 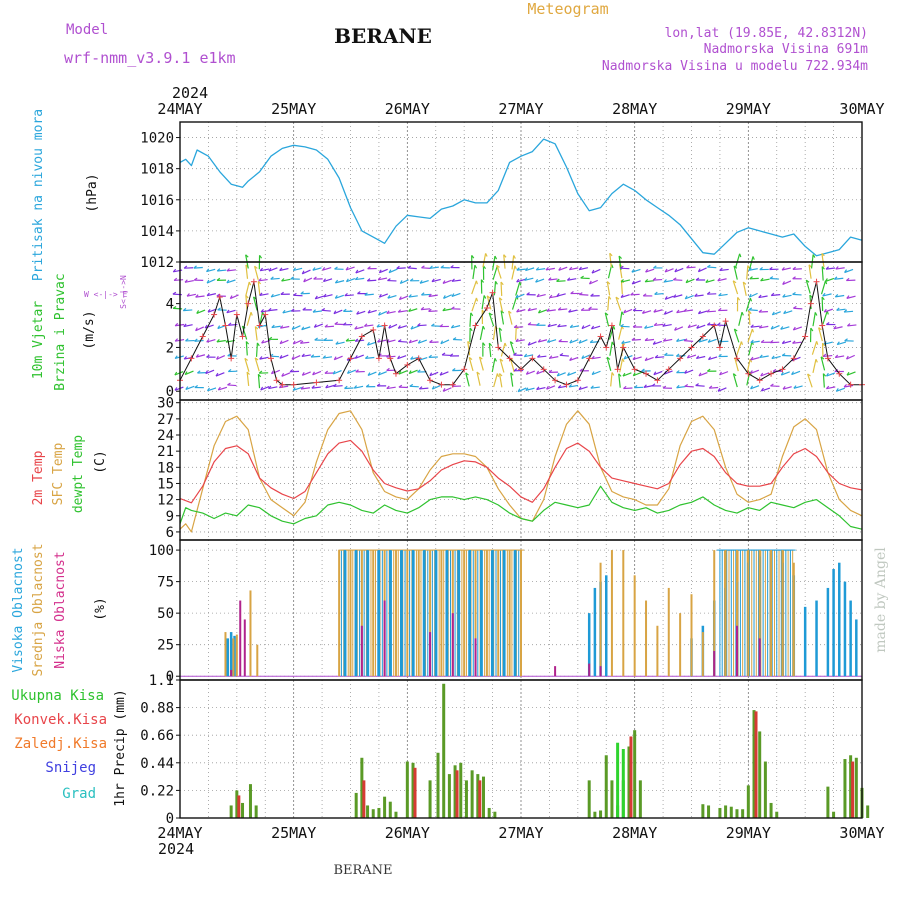 I want to click on pressure-tick-2: 1016, so click(x=157, y=201).